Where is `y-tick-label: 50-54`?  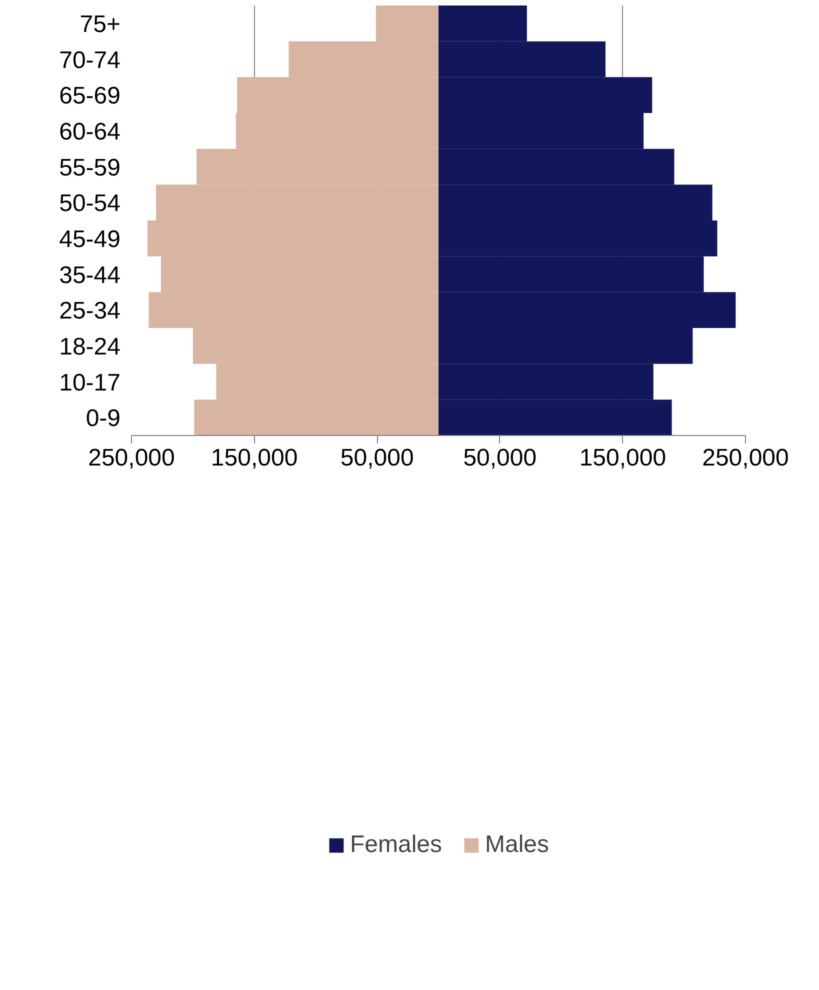
y-tick-label: 50-54 is located at coordinates (90, 204).